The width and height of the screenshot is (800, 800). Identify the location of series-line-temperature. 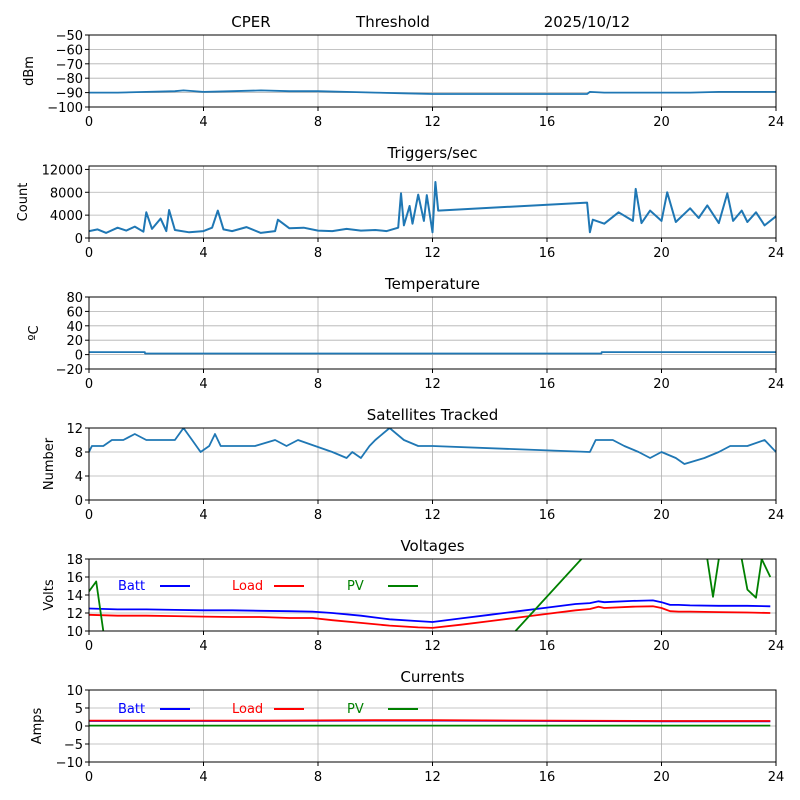
(432, 353).